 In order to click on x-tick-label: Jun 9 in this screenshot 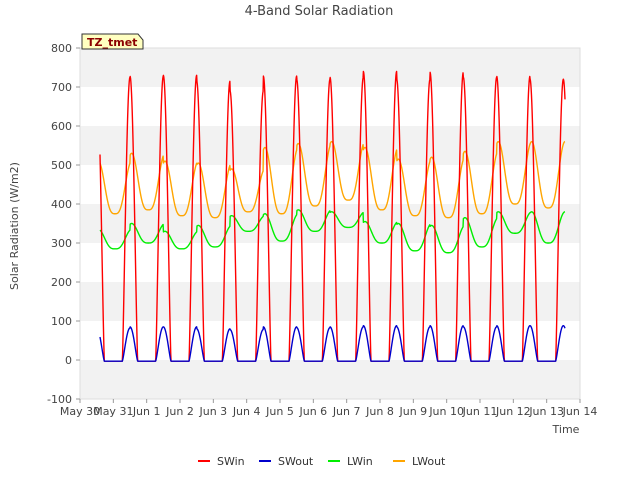, I will do `click(412, 411)`.